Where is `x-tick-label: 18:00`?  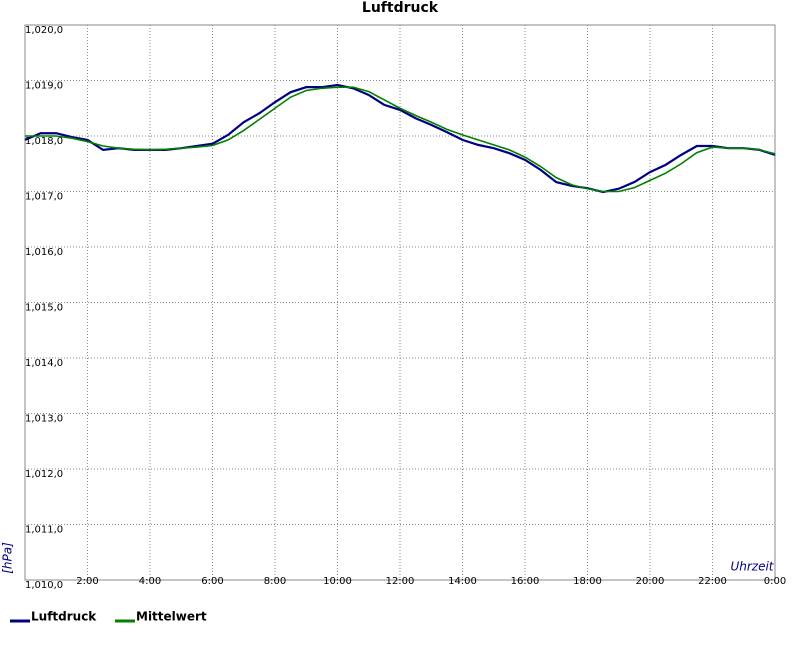 x-tick-label: 18:00 is located at coordinates (587, 581).